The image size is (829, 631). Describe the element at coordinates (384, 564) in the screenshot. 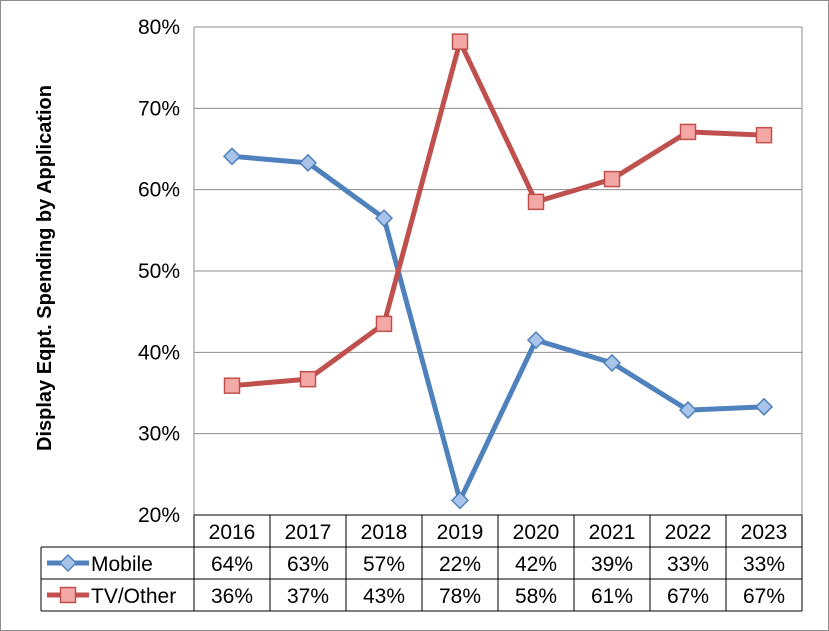

I see `data-label: 57%` at that location.